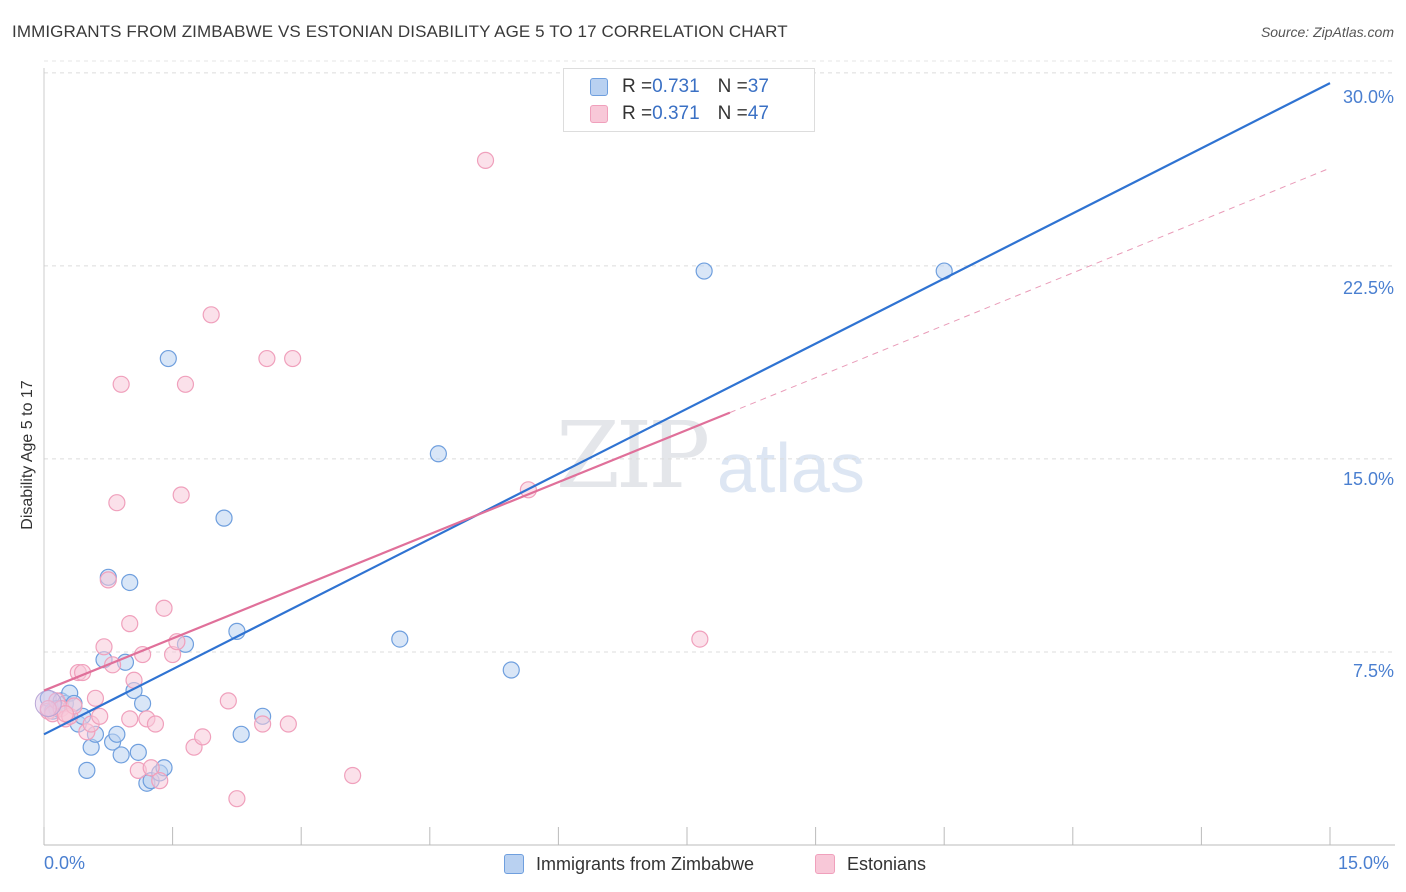 This screenshot has height=892, width=1406. What do you see at coordinates (1368, 479) in the screenshot?
I see `y-tick-label: 15.0%` at bounding box center [1368, 479].